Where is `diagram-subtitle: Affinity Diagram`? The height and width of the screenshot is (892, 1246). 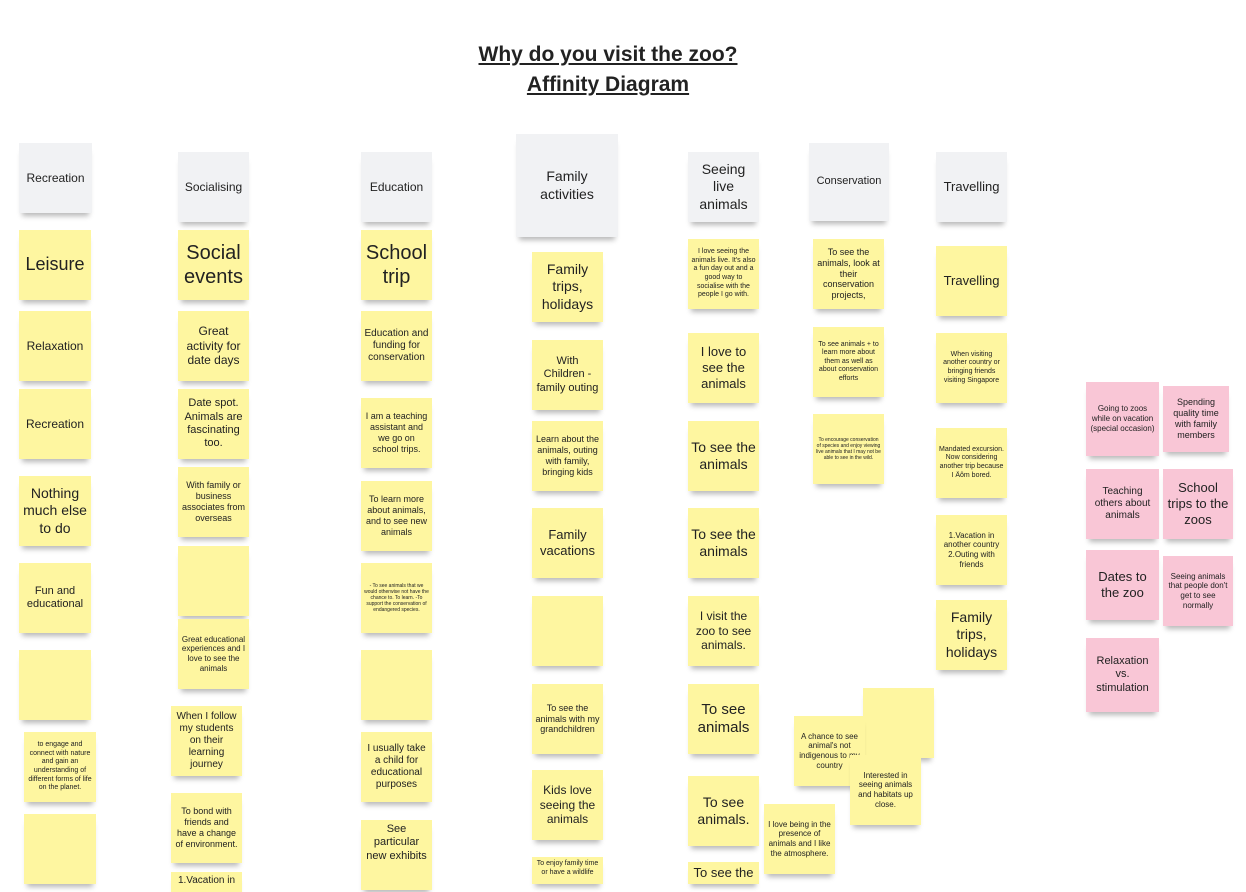
diagram-subtitle: Affinity Diagram is located at coordinates (608, 84).